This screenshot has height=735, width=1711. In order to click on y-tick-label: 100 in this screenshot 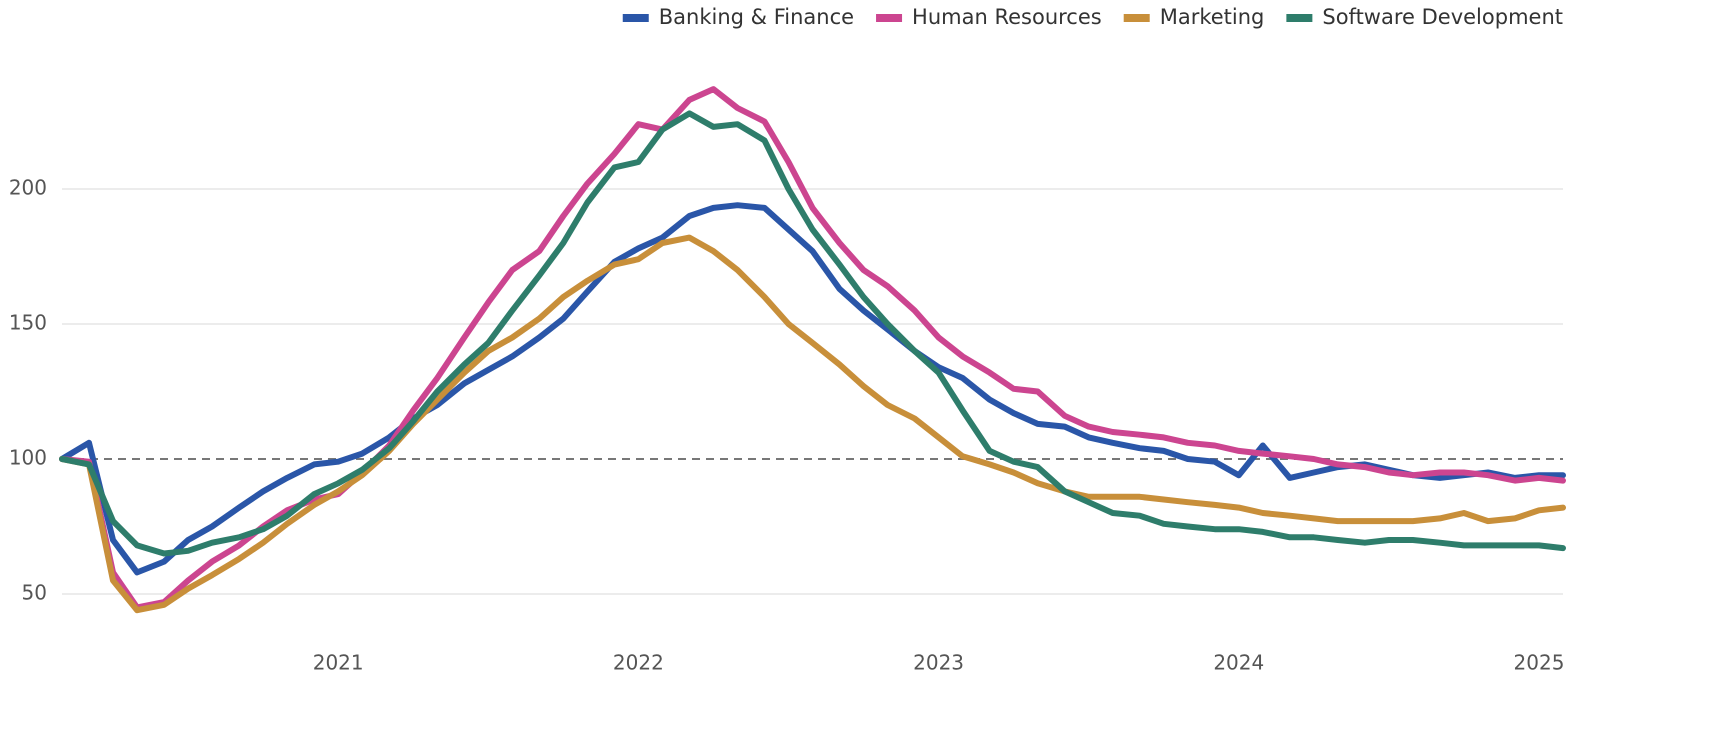, I will do `click(28, 458)`.